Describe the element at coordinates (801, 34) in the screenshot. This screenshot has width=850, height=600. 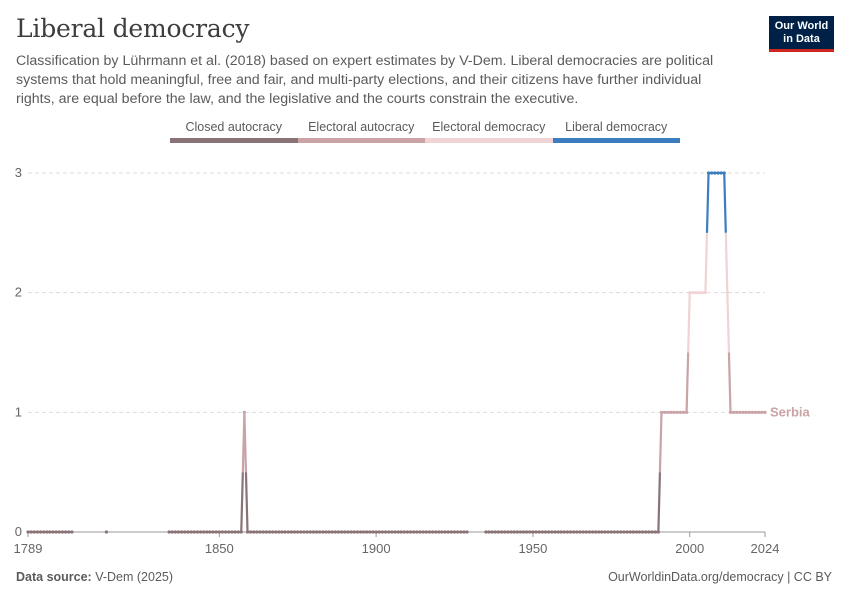
I see `owid-logo: Our World in Data` at that location.